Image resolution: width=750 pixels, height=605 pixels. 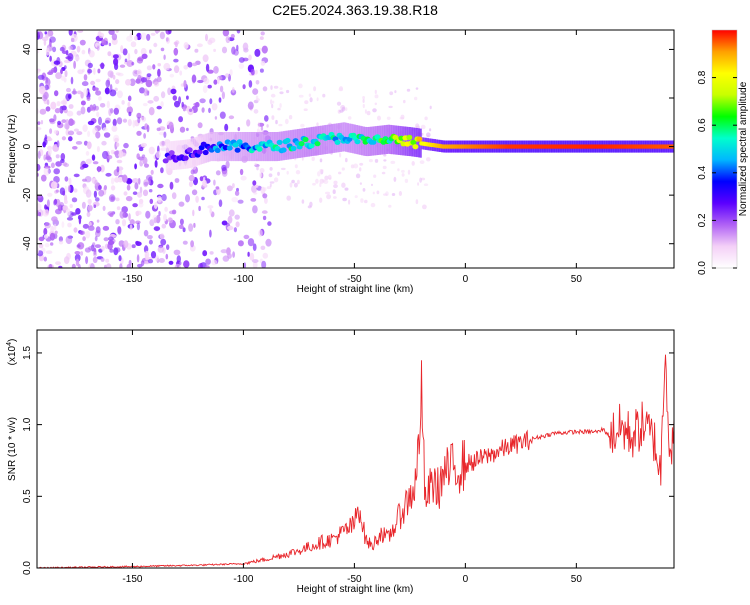 What do you see at coordinates (27, 194) in the screenshot?
I see `y-tick-label: -20` at bounding box center [27, 194].